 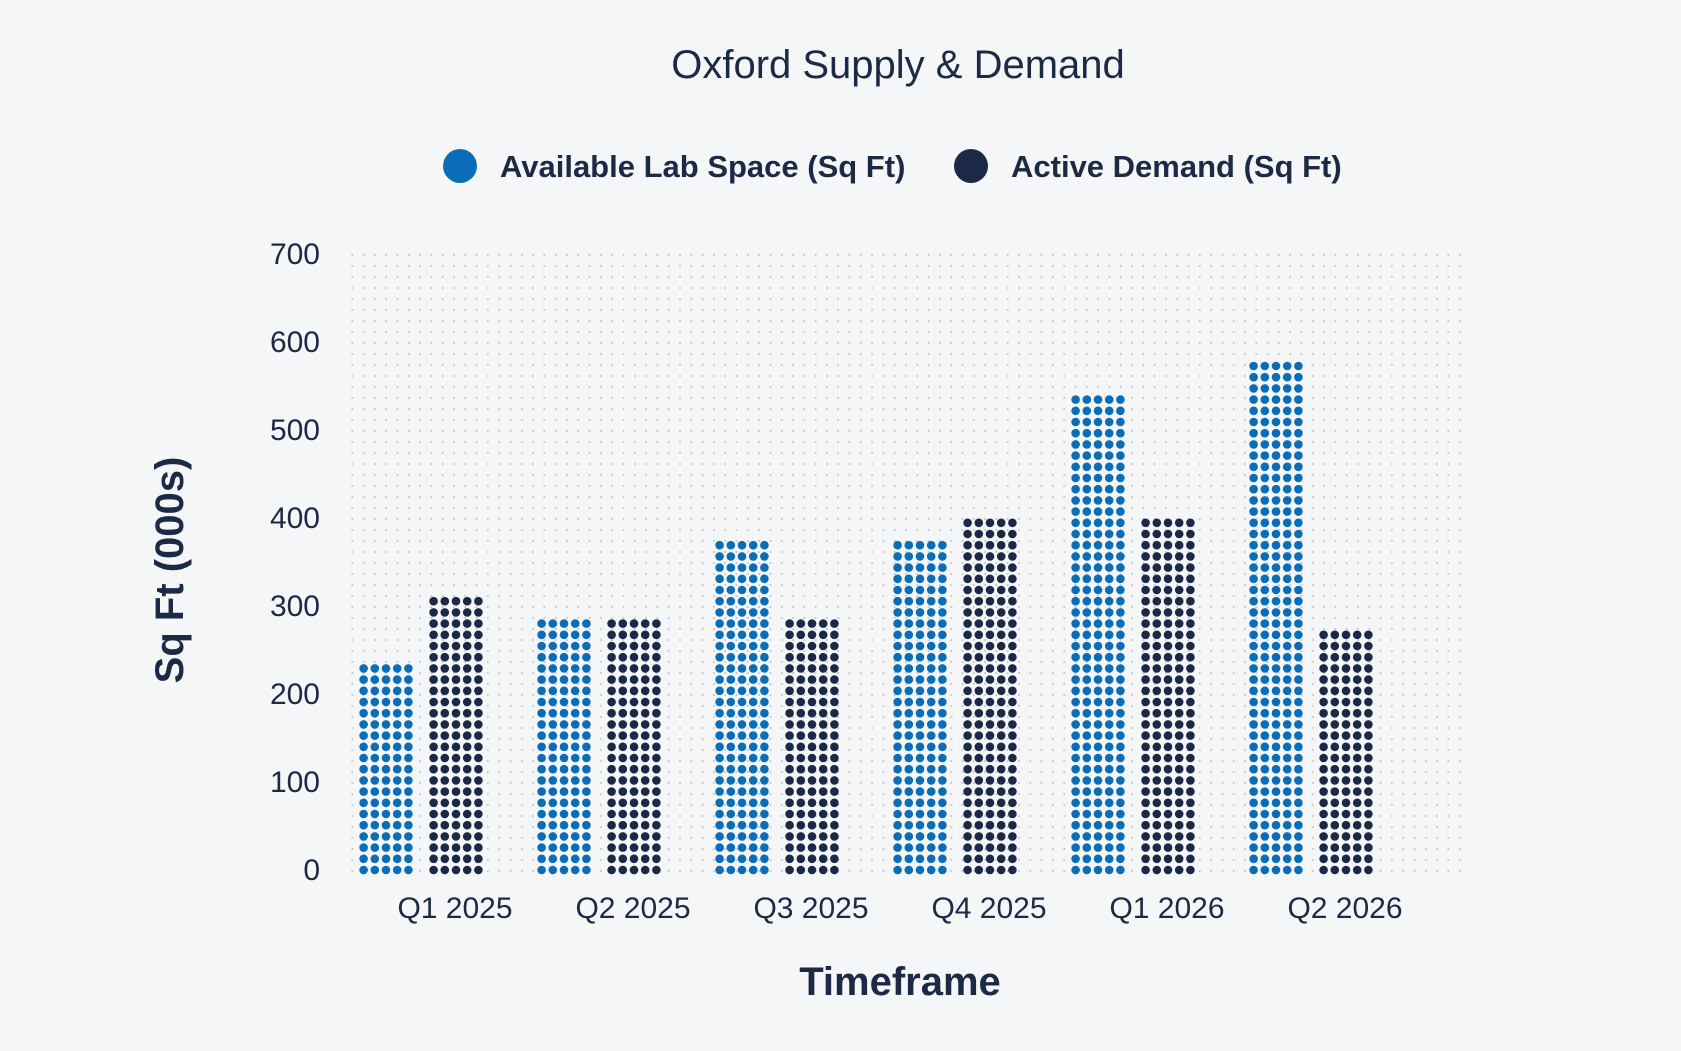 What do you see at coordinates (295, 782) in the screenshot?
I see `y-tick-label: 100` at bounding box center [295, 782].